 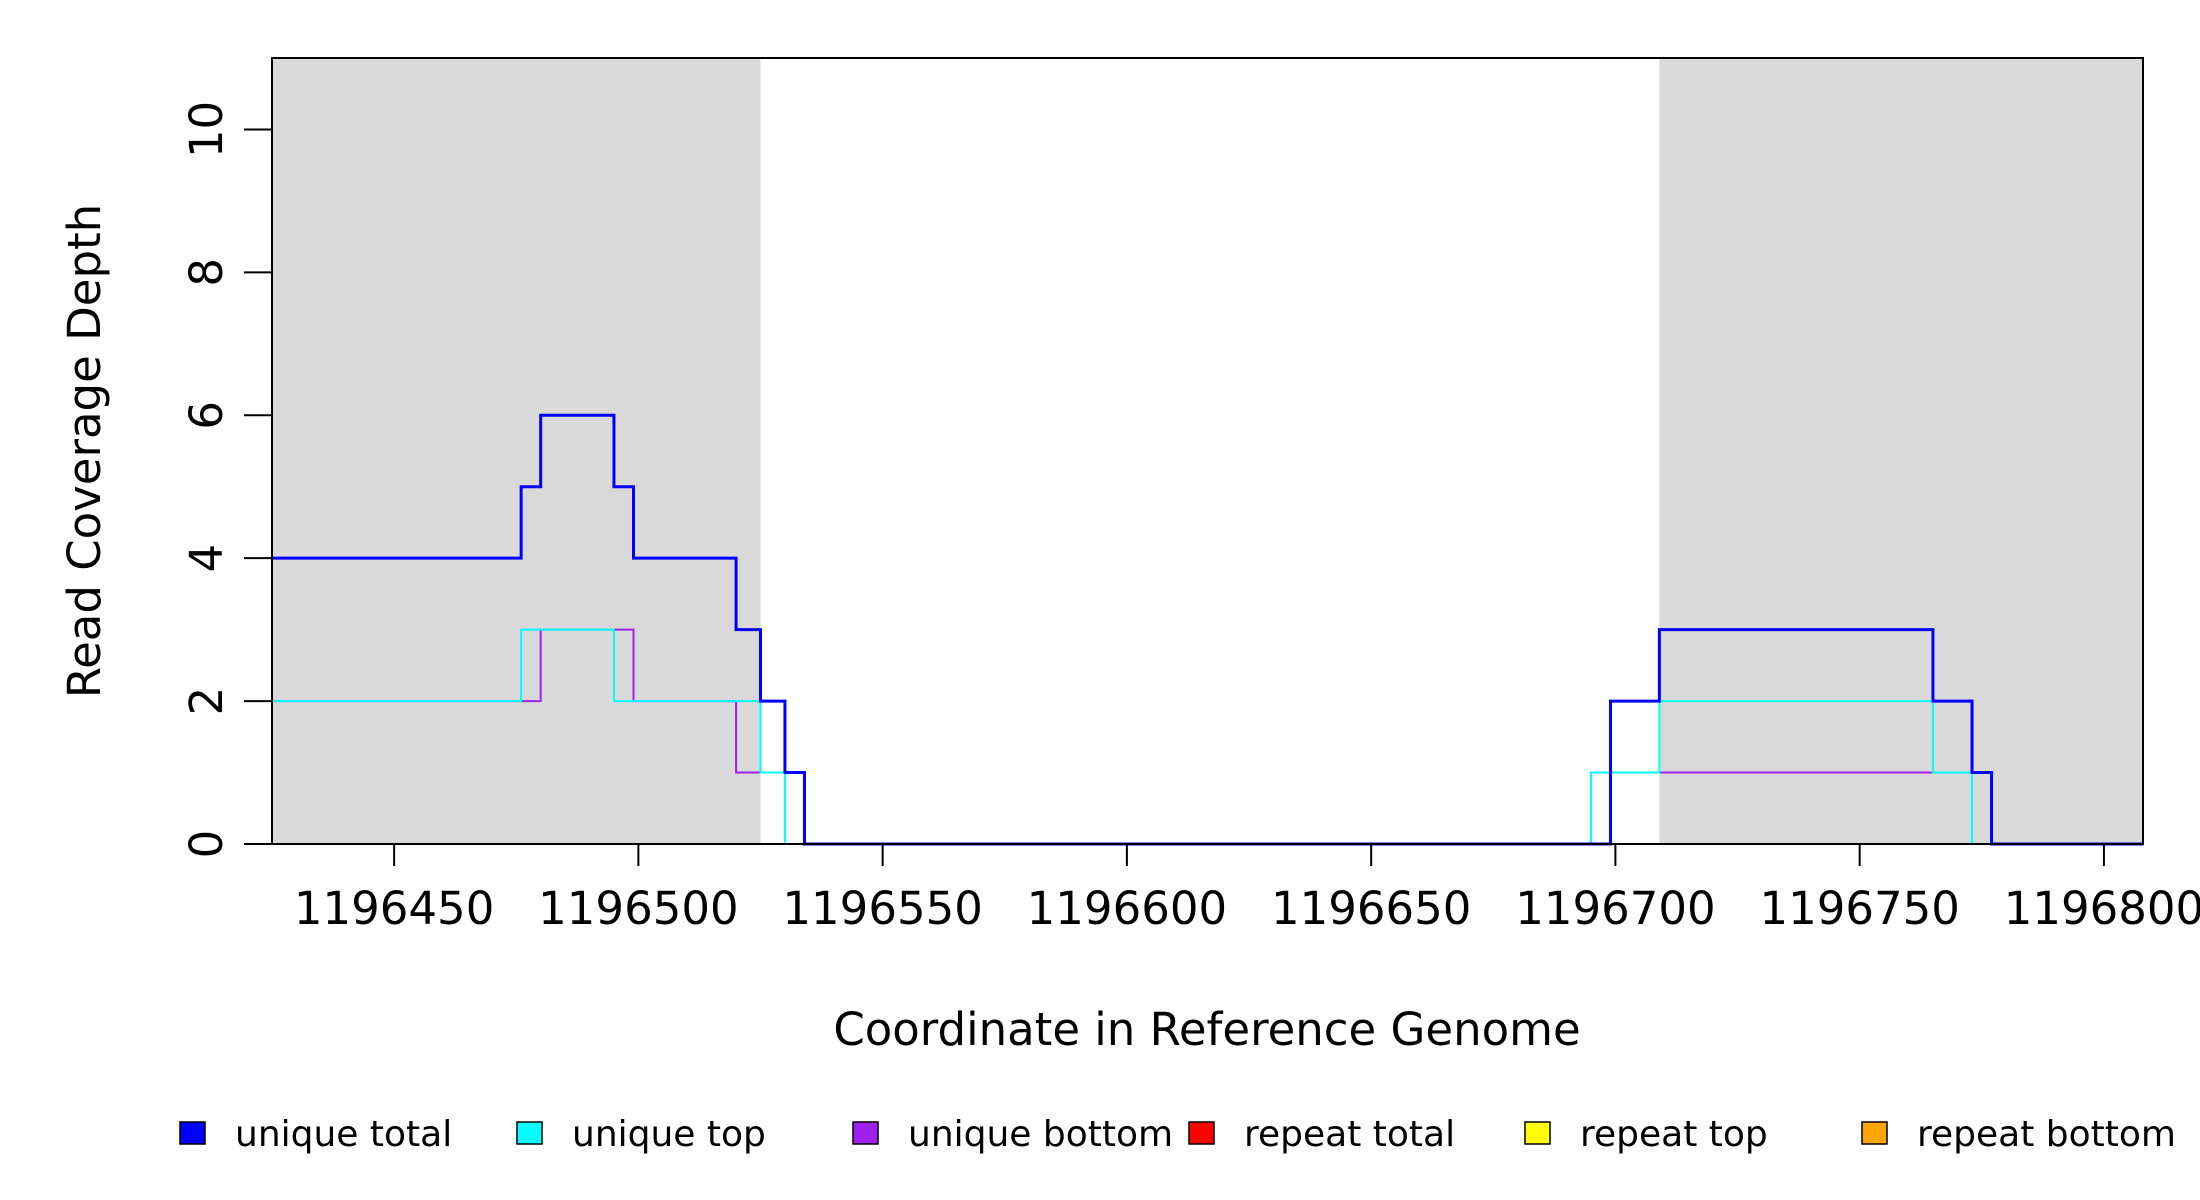 I want to click on x-tick-label: 1196600, so click(x=1127, y=908).